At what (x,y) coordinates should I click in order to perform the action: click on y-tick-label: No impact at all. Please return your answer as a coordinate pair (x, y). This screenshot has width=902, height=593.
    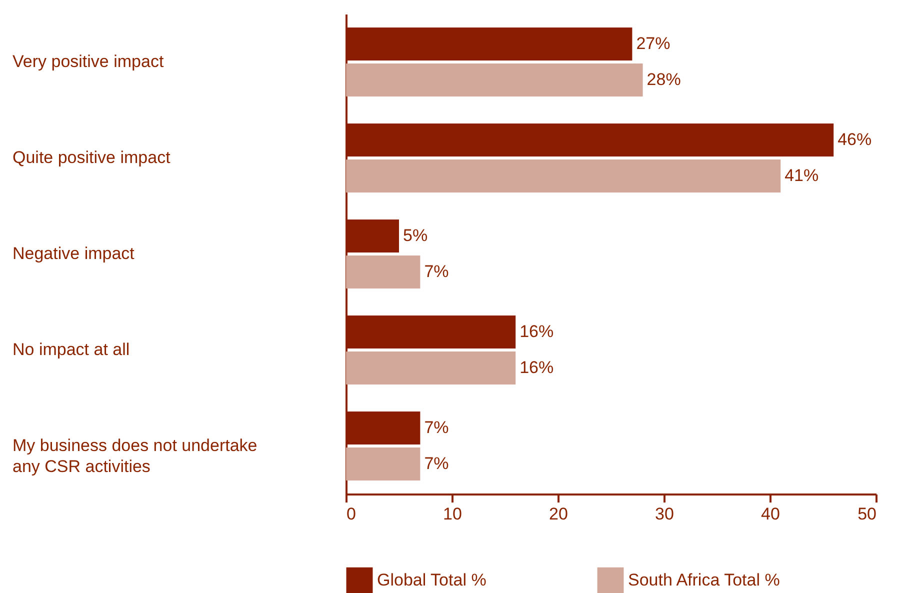
    Looking at the image, I should click on (71, 349).